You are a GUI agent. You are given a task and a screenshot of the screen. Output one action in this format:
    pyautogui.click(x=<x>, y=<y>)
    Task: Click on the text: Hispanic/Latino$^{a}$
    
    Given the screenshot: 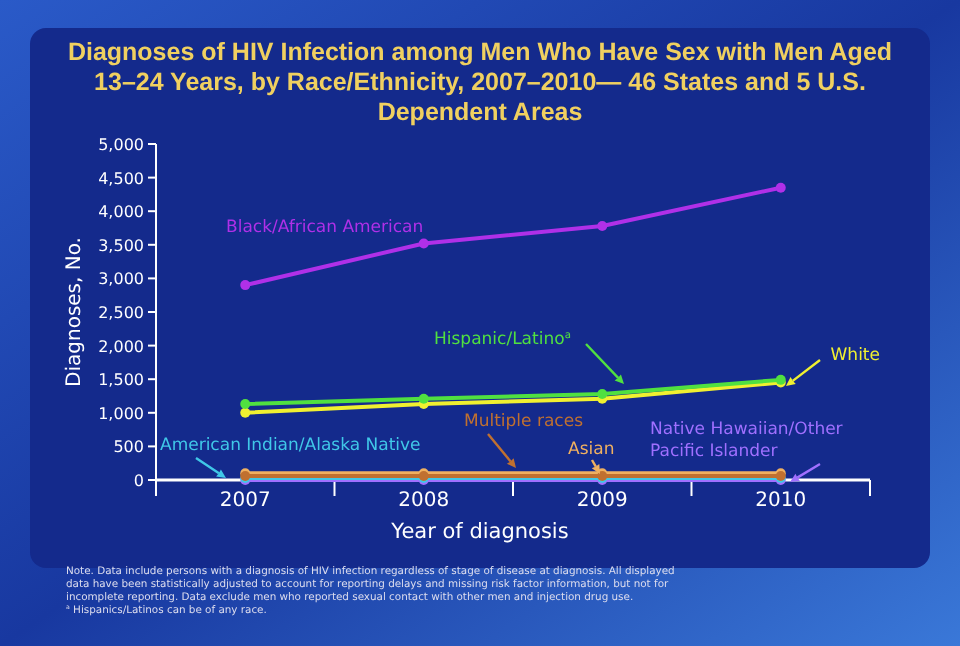 What is the action you would take?
    pyautogui.click(x=502, y=340)
    